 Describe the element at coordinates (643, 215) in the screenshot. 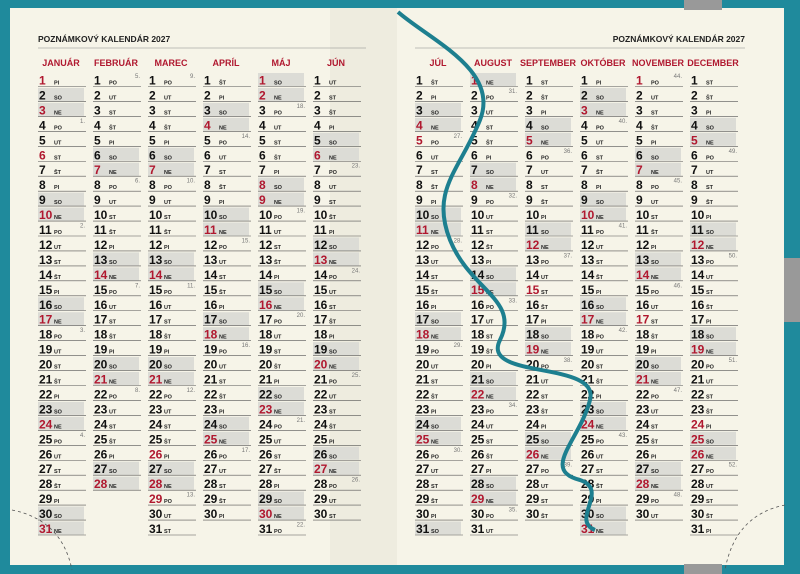

I see `day-number: 10` at that location.